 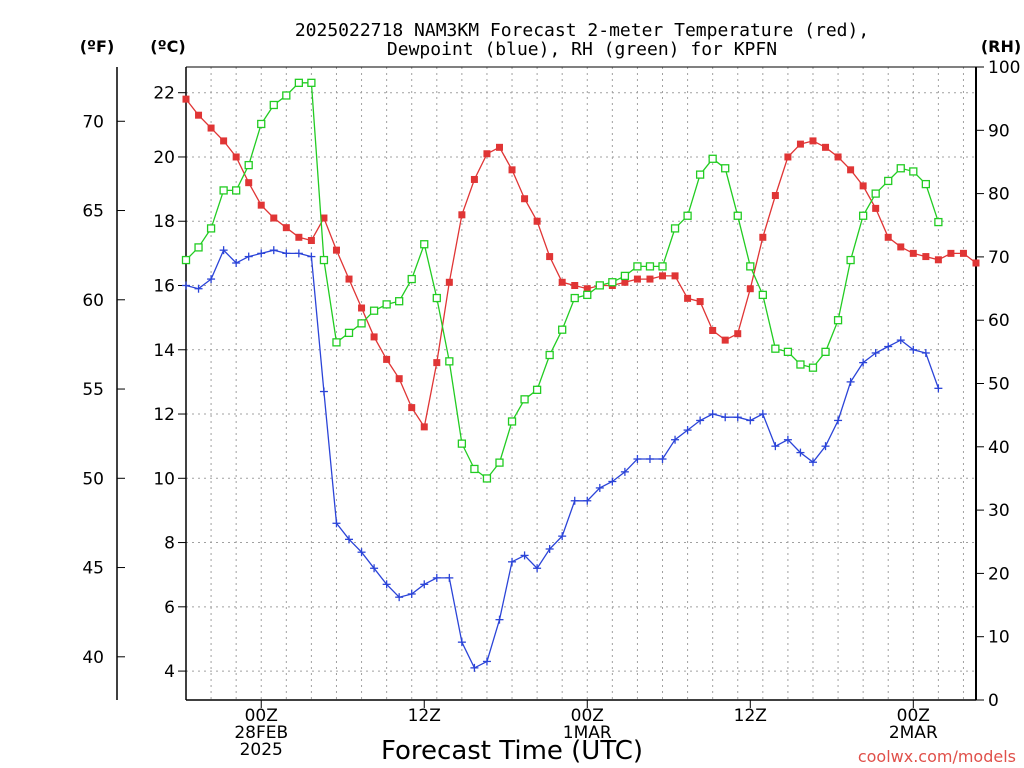 I want to click on fahrenheit-tick-label: 40, so click(x=93, y=658).